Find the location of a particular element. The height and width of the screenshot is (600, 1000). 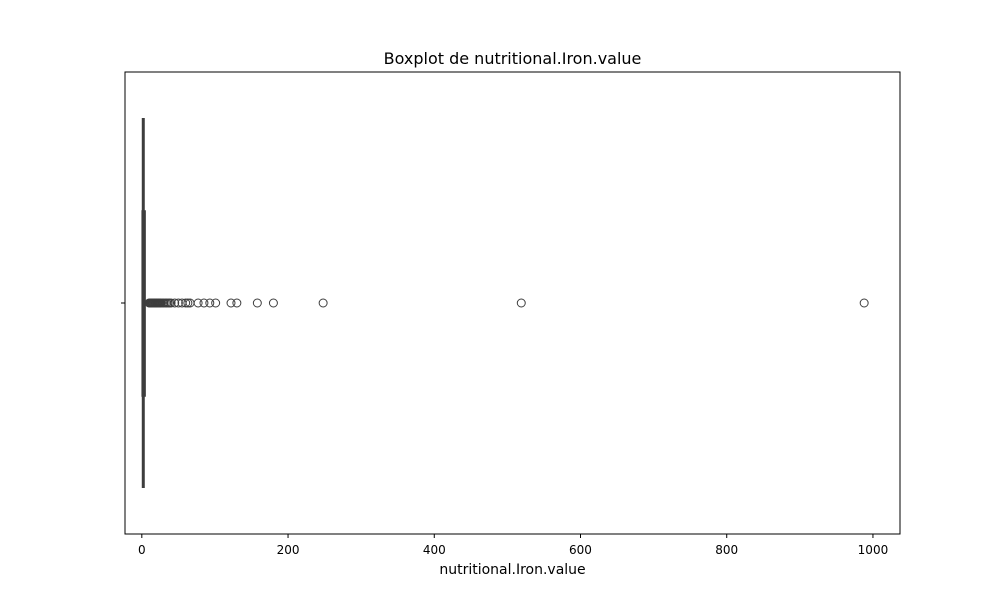

chart-title: Boxplot de nutritional.Iron.value is located at coordinates (513, 58).